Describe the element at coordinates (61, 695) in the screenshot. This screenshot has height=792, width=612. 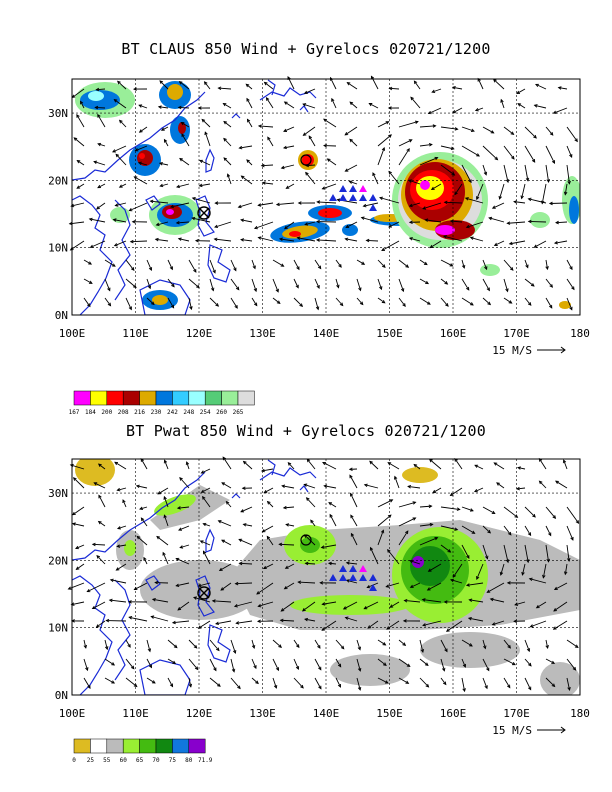
I see `latitude-label: 0N` at that location.